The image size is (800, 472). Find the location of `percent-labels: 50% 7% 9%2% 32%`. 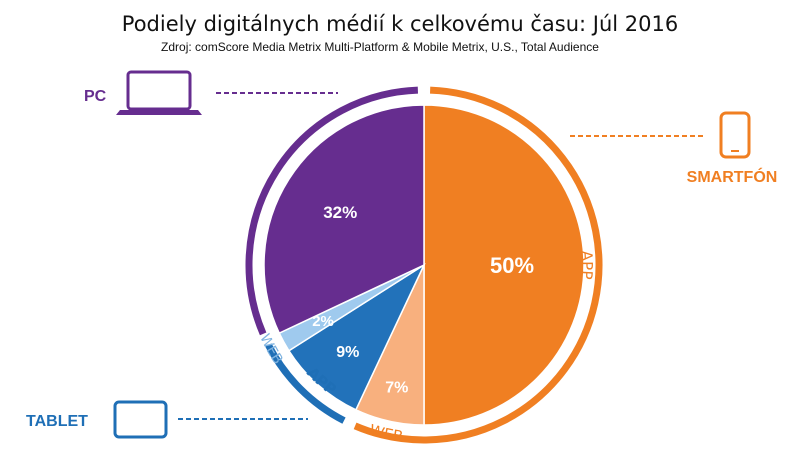

percent-labels: 50% 7% 9%2% 32% is located at coordinates (423, 300).